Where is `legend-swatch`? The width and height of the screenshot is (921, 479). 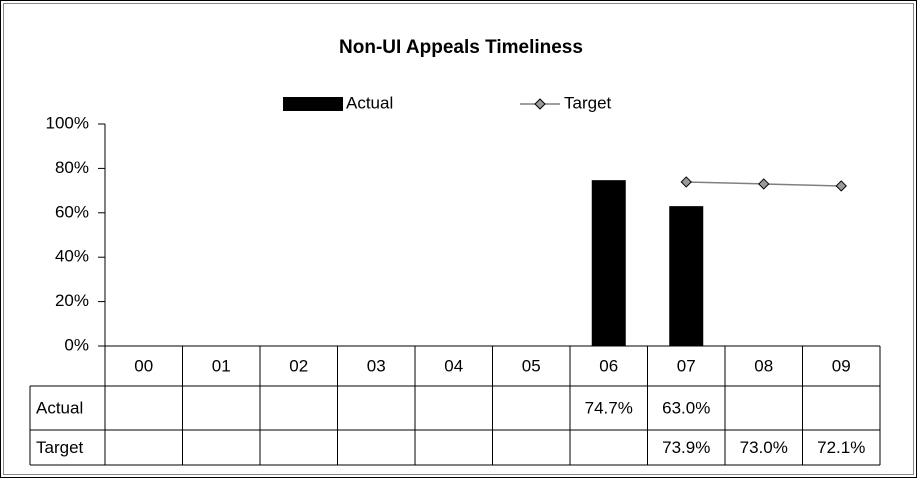 legend-swatch is located at coordinates (313, 104).